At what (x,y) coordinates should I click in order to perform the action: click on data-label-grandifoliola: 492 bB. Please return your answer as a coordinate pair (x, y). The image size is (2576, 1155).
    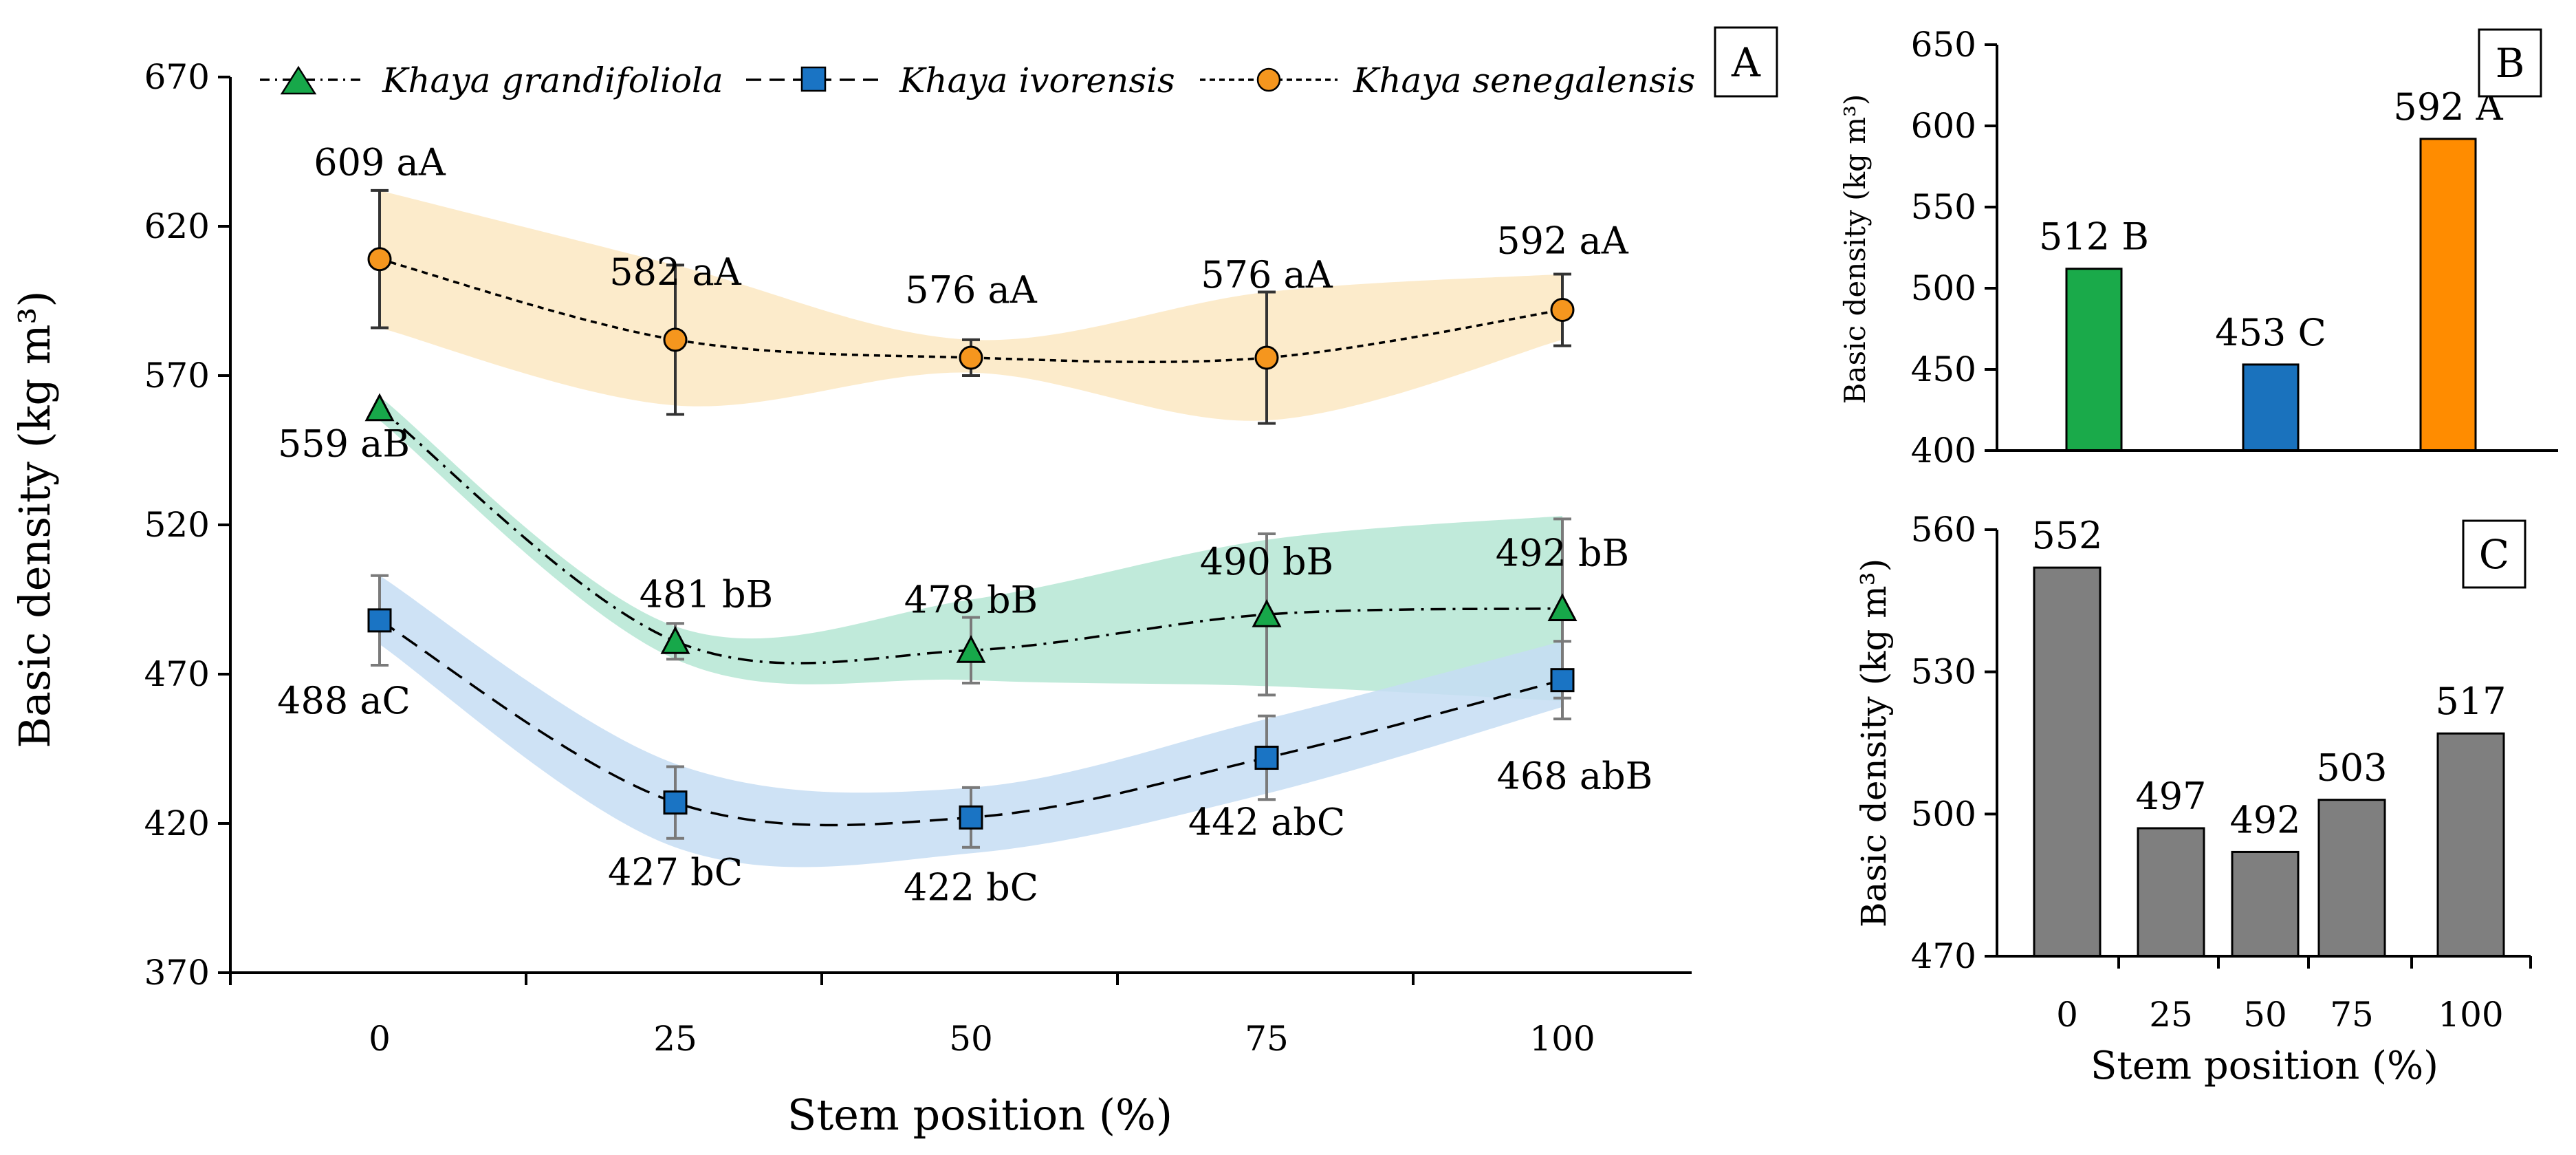
    Looking at the image, I should click on (1562, 553).